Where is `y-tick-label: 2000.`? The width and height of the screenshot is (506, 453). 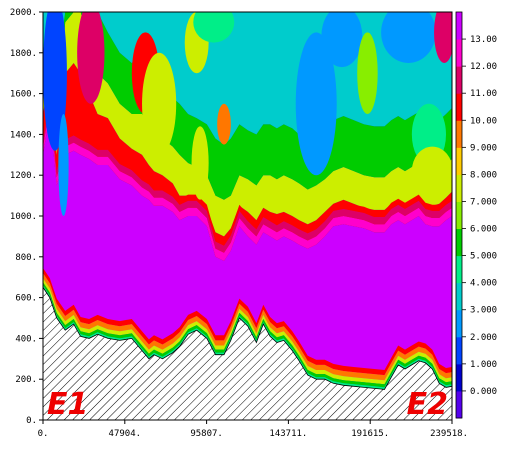 y-tick-label: 2000. is located at coordinates (23, 13).